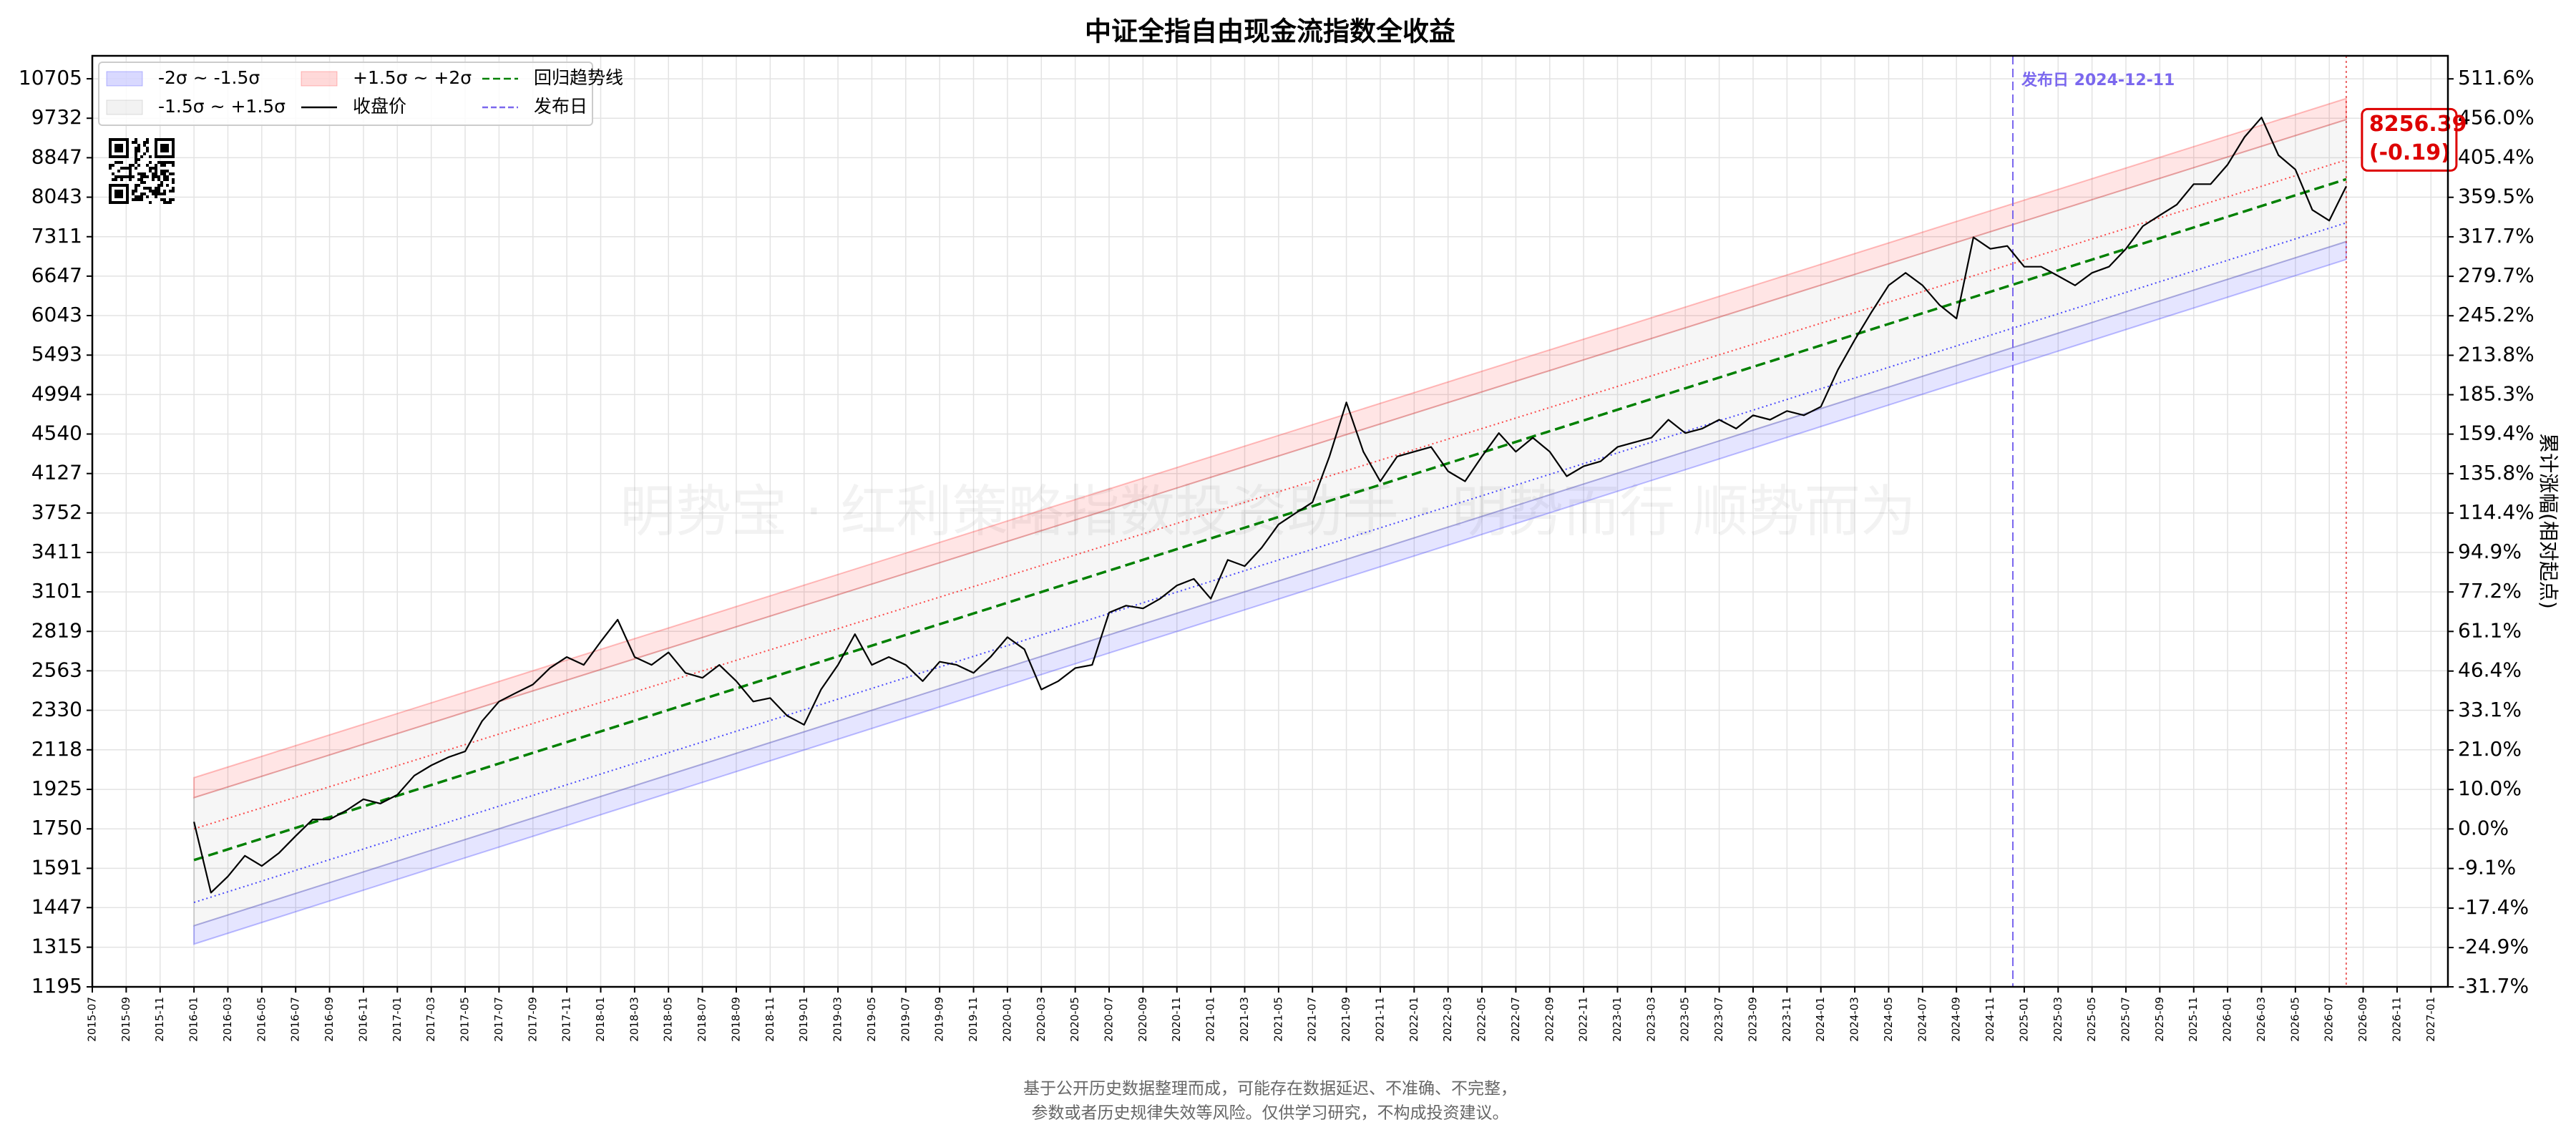  I want to click on x-tick-label: 2018-01, so click(600, 1019).